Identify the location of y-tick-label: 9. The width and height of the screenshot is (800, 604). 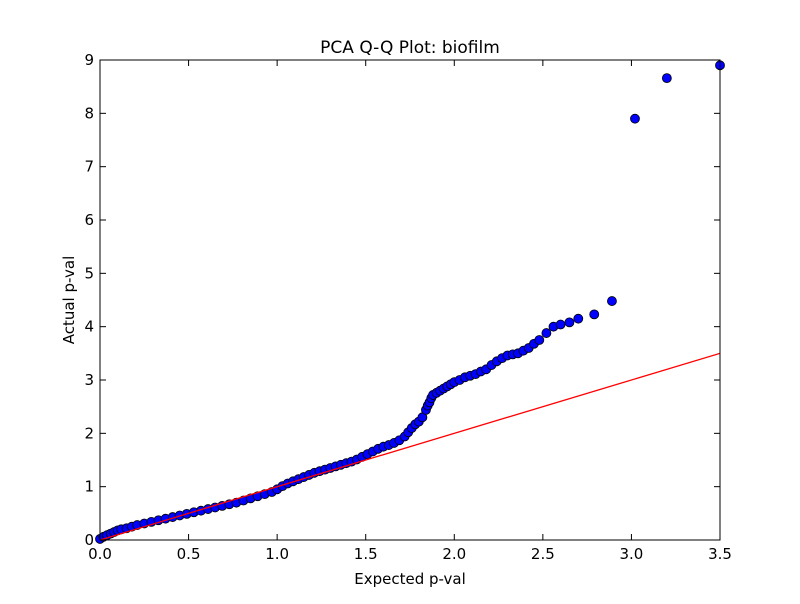
(89, 60).